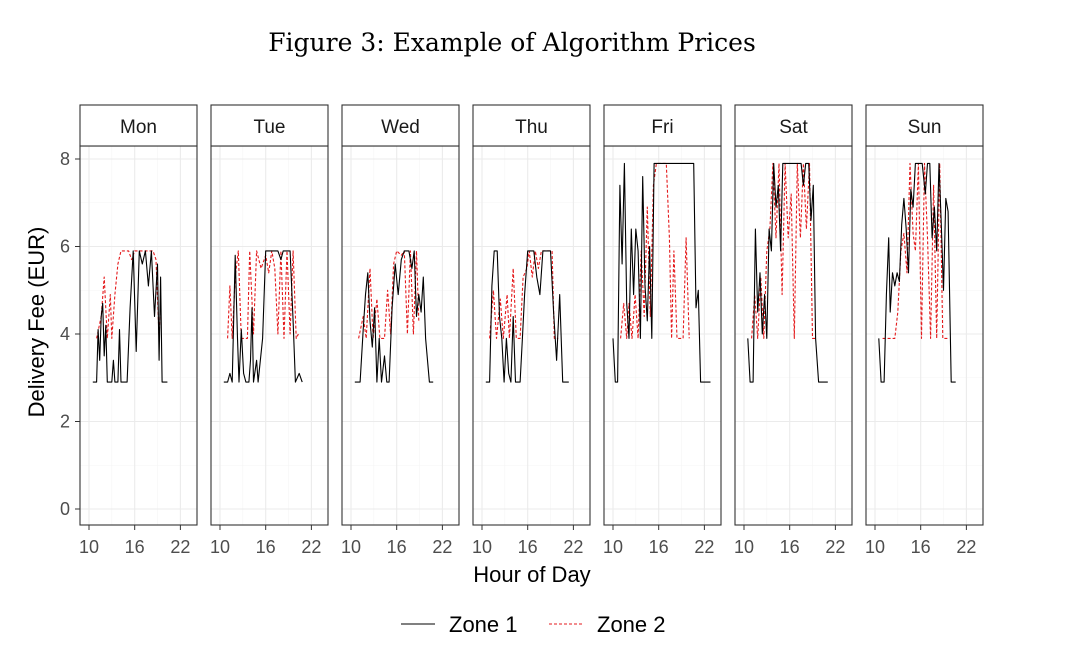 The height and width of the screenshot is (662, 1070). I want to click on facet-strip-label: Wed, so click(400, 127).